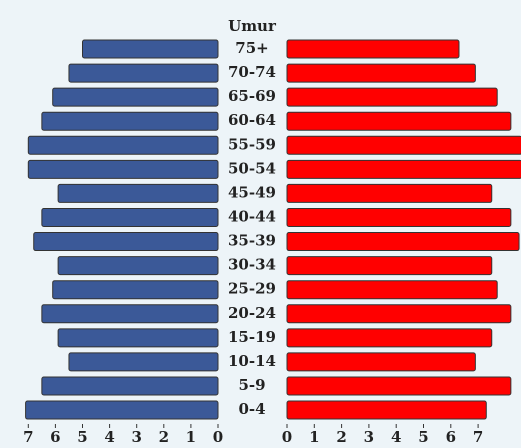 Image resolution: width=521 pixels, height=448 pixels. What do you see at coordinates (252, 241) in the screenshot?
I see `category-label: 35-39` at bounding box center [252, 241].